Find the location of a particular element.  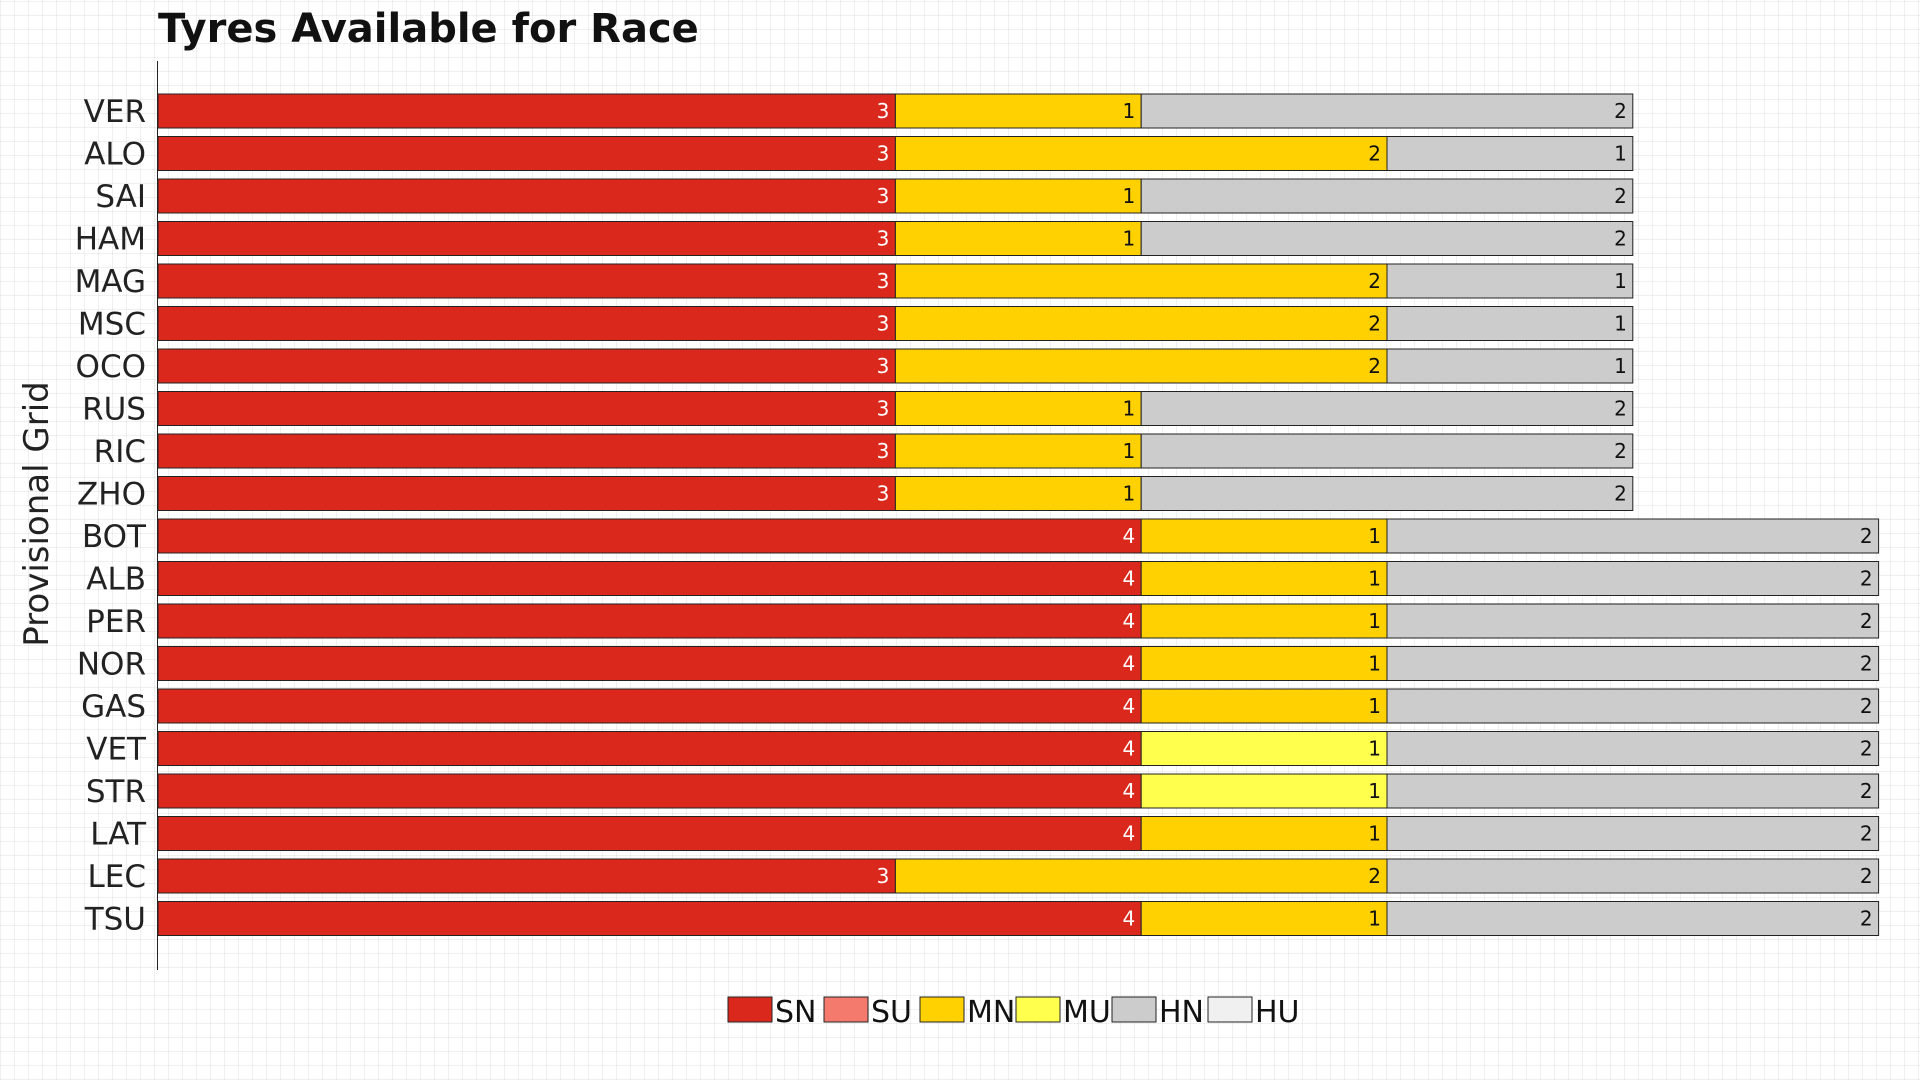

y-tick-label: PER is located at coordinates (116, 622).